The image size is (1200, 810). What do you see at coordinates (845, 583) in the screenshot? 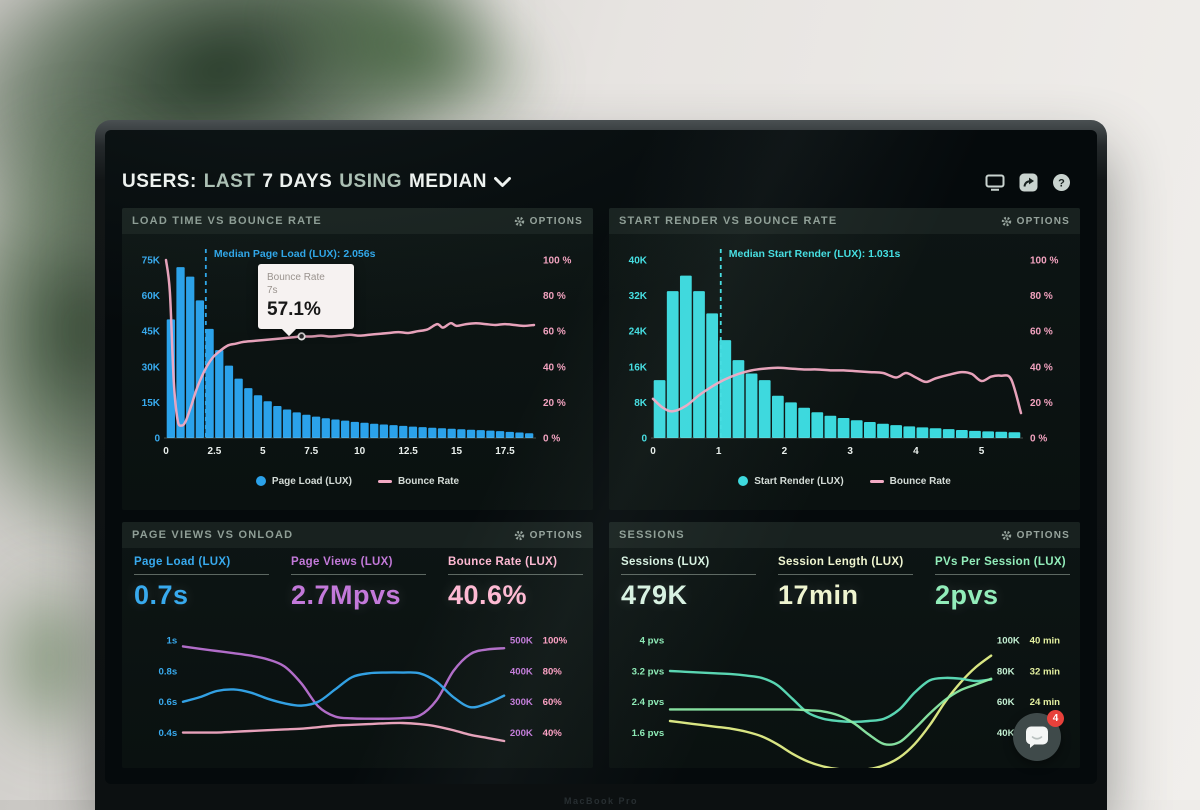
I see `metric-session-length: Session Length (LUX) 17min` at bounding box center [845, 583].